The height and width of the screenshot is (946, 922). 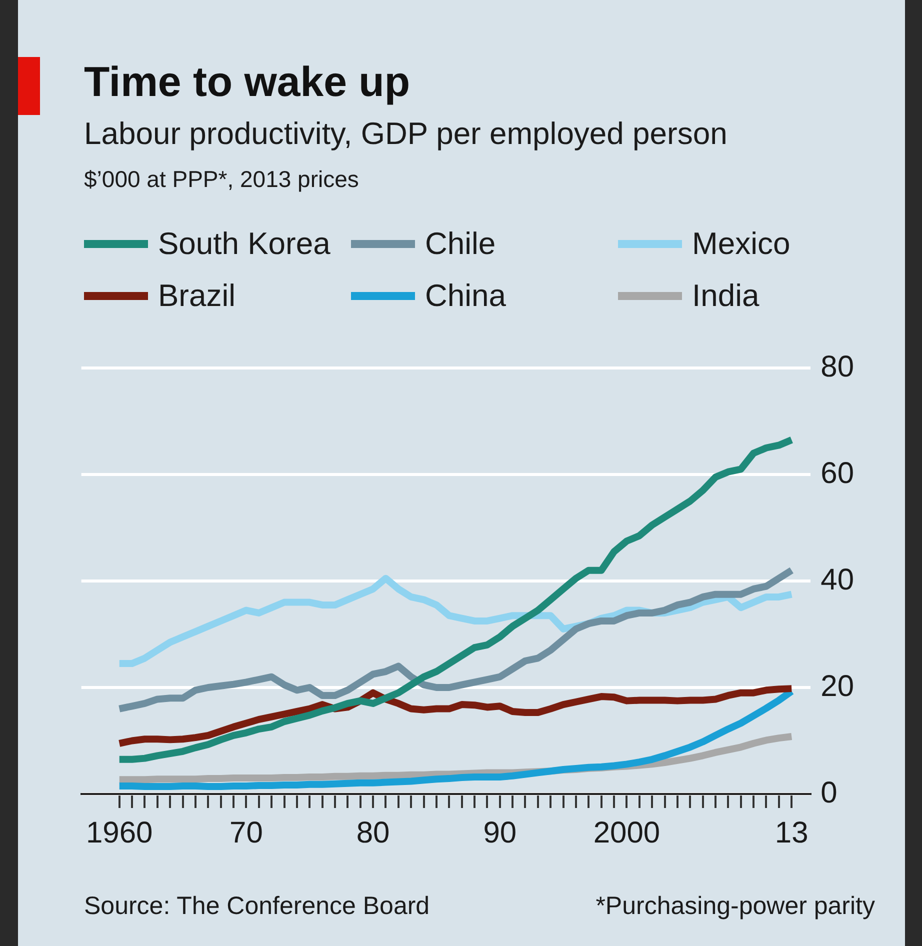 What do you see at coordinates (119, 833) in the screenshot?
I see `x-tick-label: 1960` at bounding box center [119, 833].